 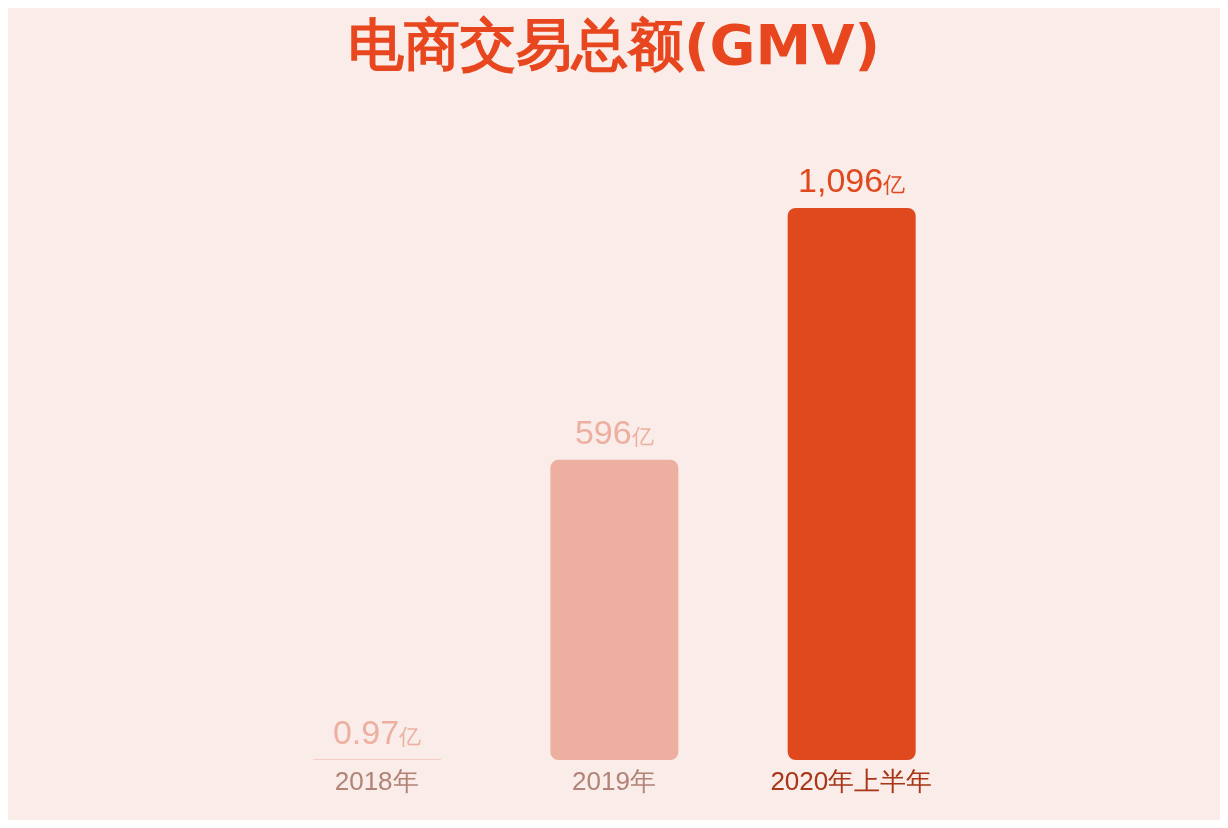 What do you see at coordinates (614, 431) in the screenshot?
I see `data-label: 596亿` at bounding box center [614, 431].